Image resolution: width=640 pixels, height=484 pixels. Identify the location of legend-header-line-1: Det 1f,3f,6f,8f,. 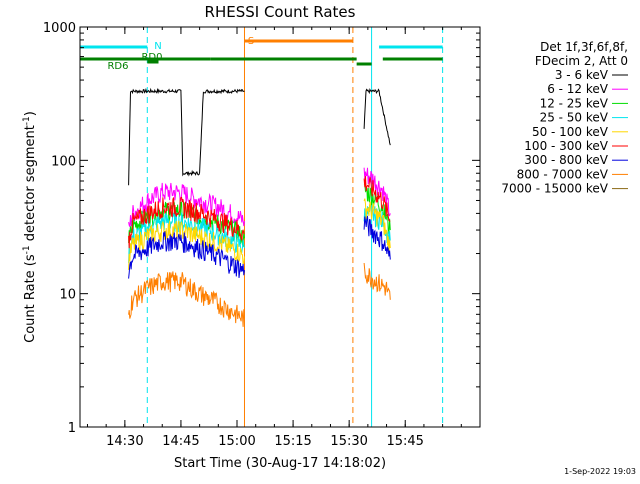
(584, 47).